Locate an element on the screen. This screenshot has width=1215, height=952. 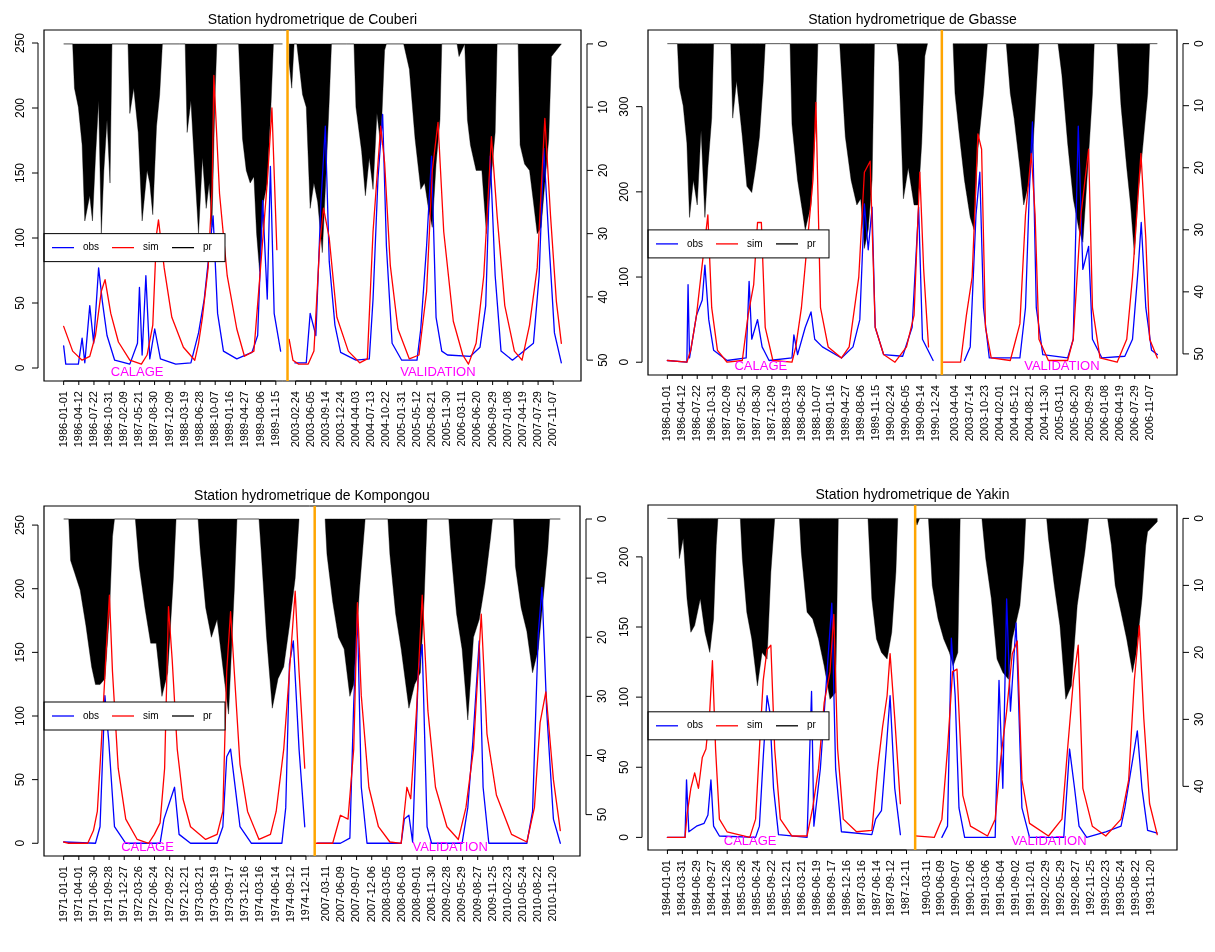
x-tick-label: 2007-01-08 is located at coordinates (506, 419).